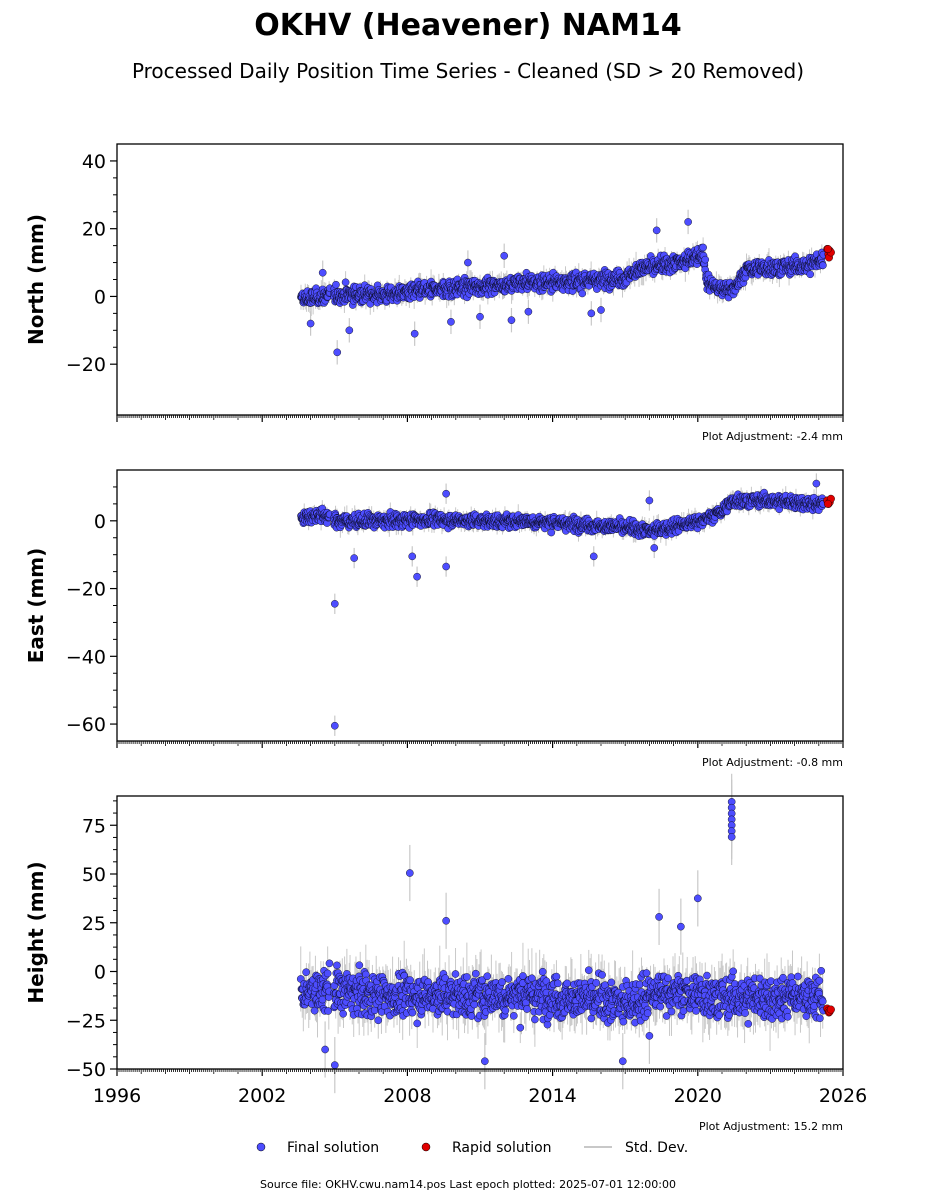 Image resolution: width=937 pixels, height=1200 pixels. Describe the element at coordinates (36, 279) in the screenshot. I see `y-axis-label: North (mm)` at that location.